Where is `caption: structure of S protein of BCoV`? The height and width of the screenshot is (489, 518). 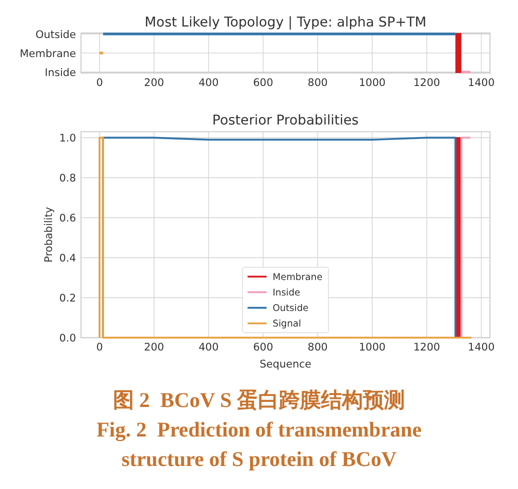
caption: structure of S protein of BCoV is located at coordinates (259, 459).